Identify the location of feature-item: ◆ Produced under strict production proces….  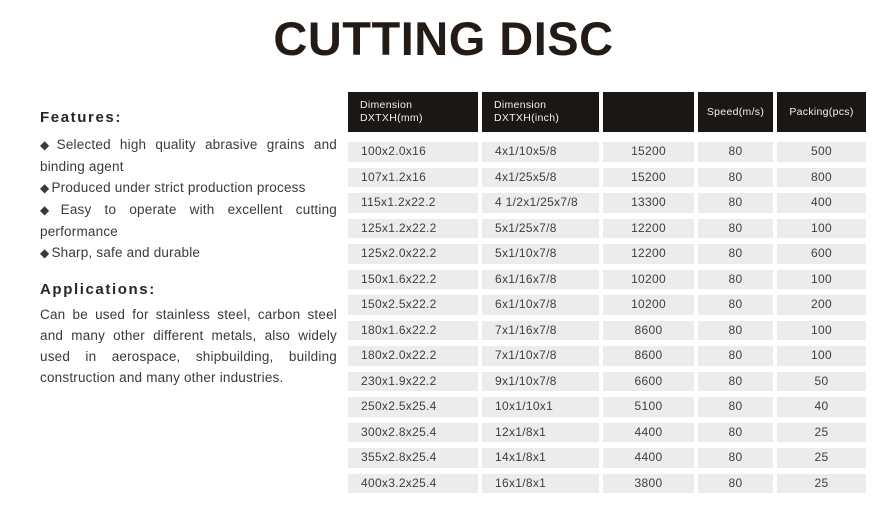
(188, 188).